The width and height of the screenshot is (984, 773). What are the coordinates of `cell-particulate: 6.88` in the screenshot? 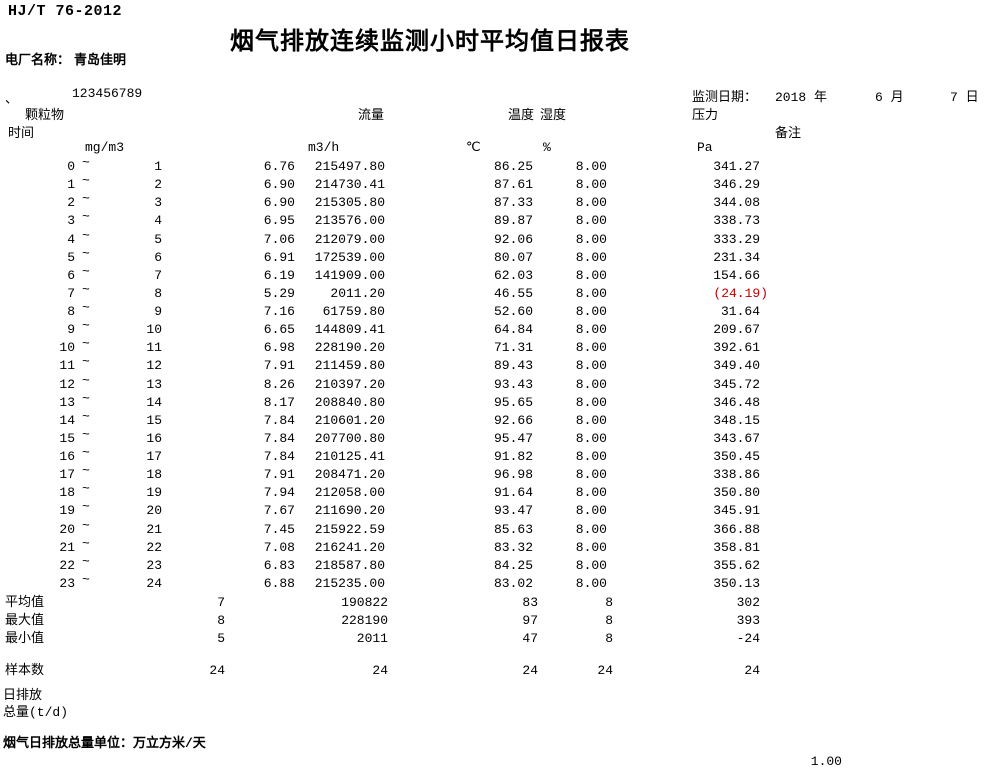 It's located at (279, 583).